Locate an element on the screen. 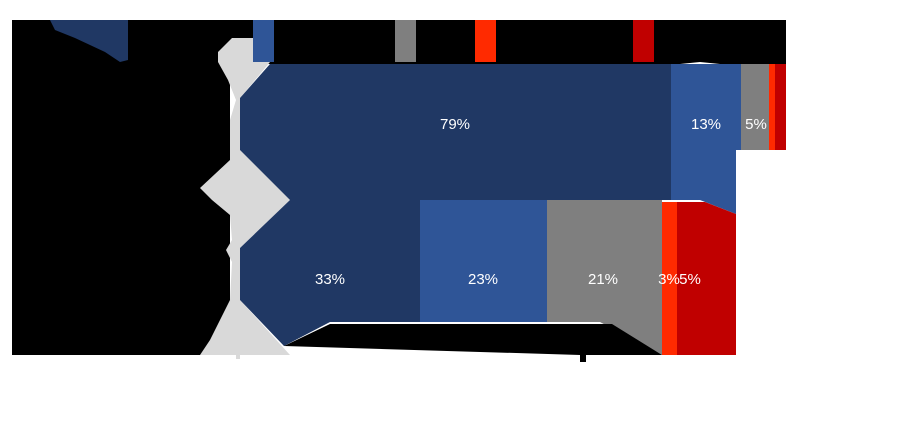 This screenshot has height=426, width=900. label-row-2-series-4: 3% is located at coordinates (669, 279).